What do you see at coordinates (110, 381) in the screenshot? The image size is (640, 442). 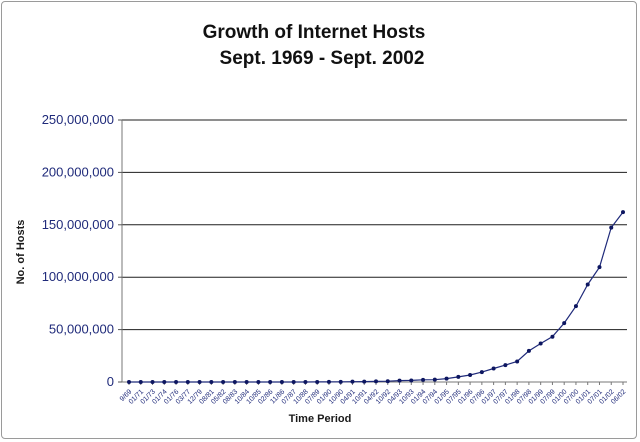 I see `y-tick-label: 0` at bounding box center [110, 381].